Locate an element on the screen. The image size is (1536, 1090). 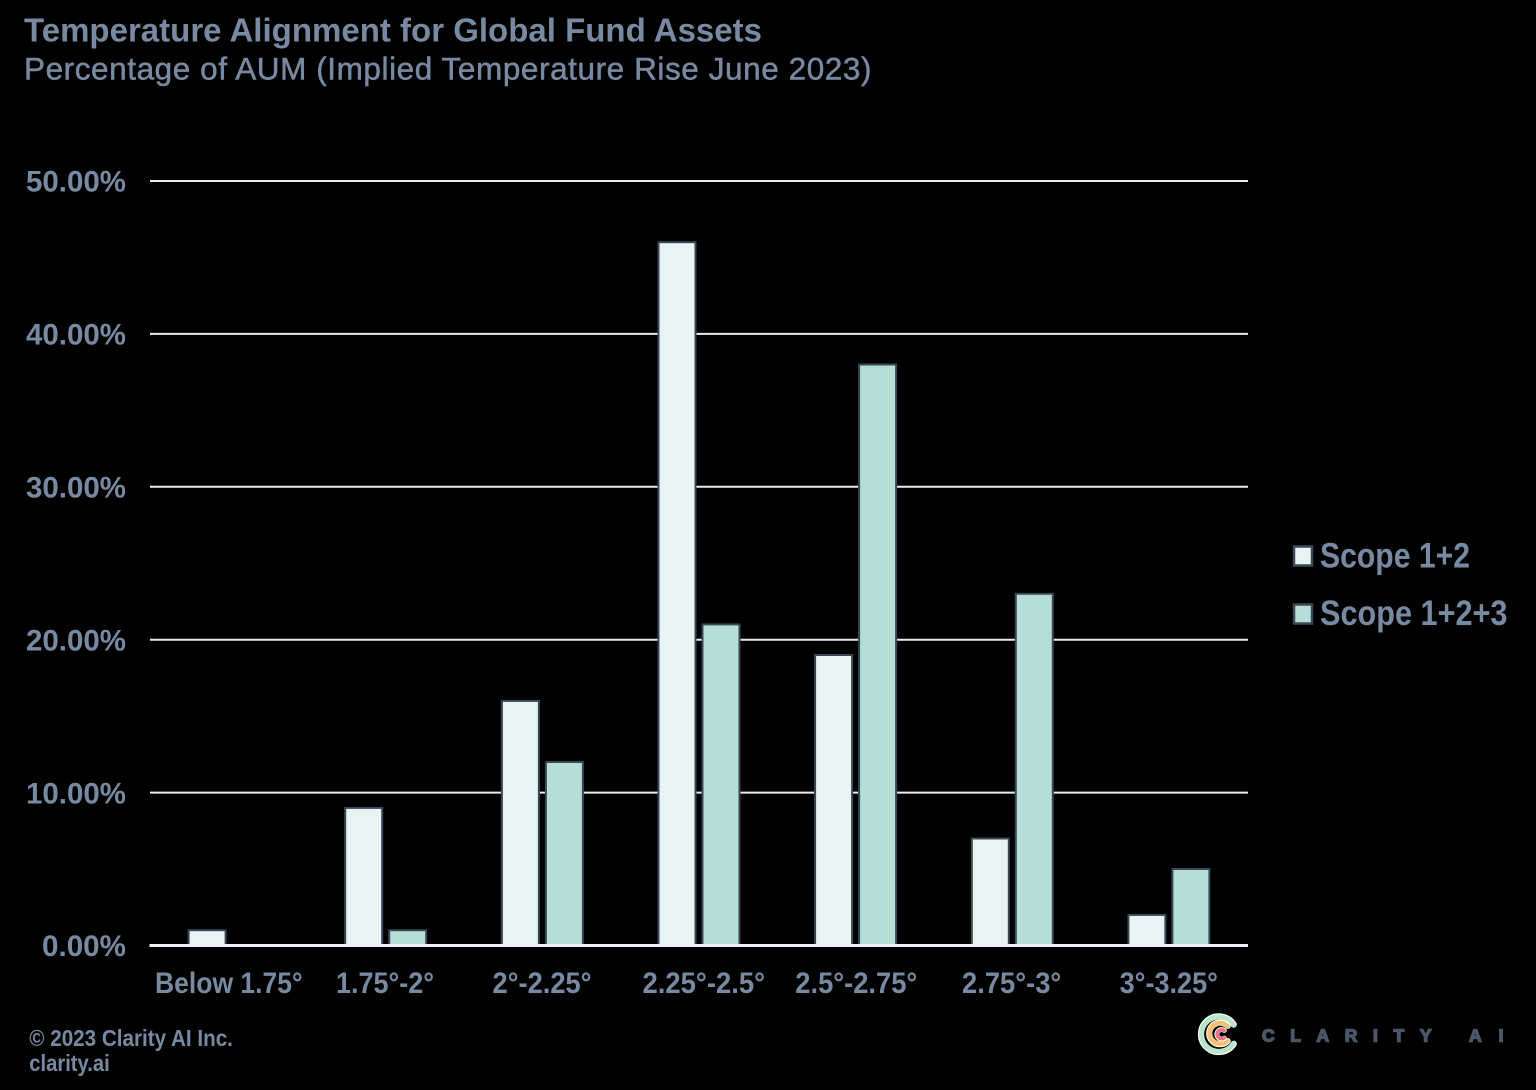
svg-text: 20.00% is located at coordinates (76, 640).